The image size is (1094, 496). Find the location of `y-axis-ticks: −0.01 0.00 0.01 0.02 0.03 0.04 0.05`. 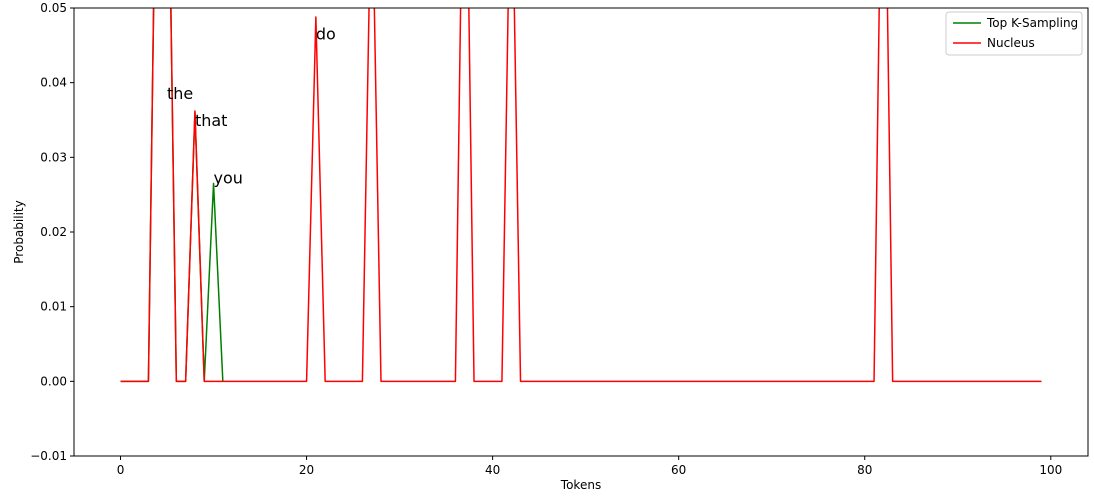

y-axis-ticks: −0.01 0.00 0.01 0.02 0.03 0.04 0.05 is located at coordinates (52, 232).